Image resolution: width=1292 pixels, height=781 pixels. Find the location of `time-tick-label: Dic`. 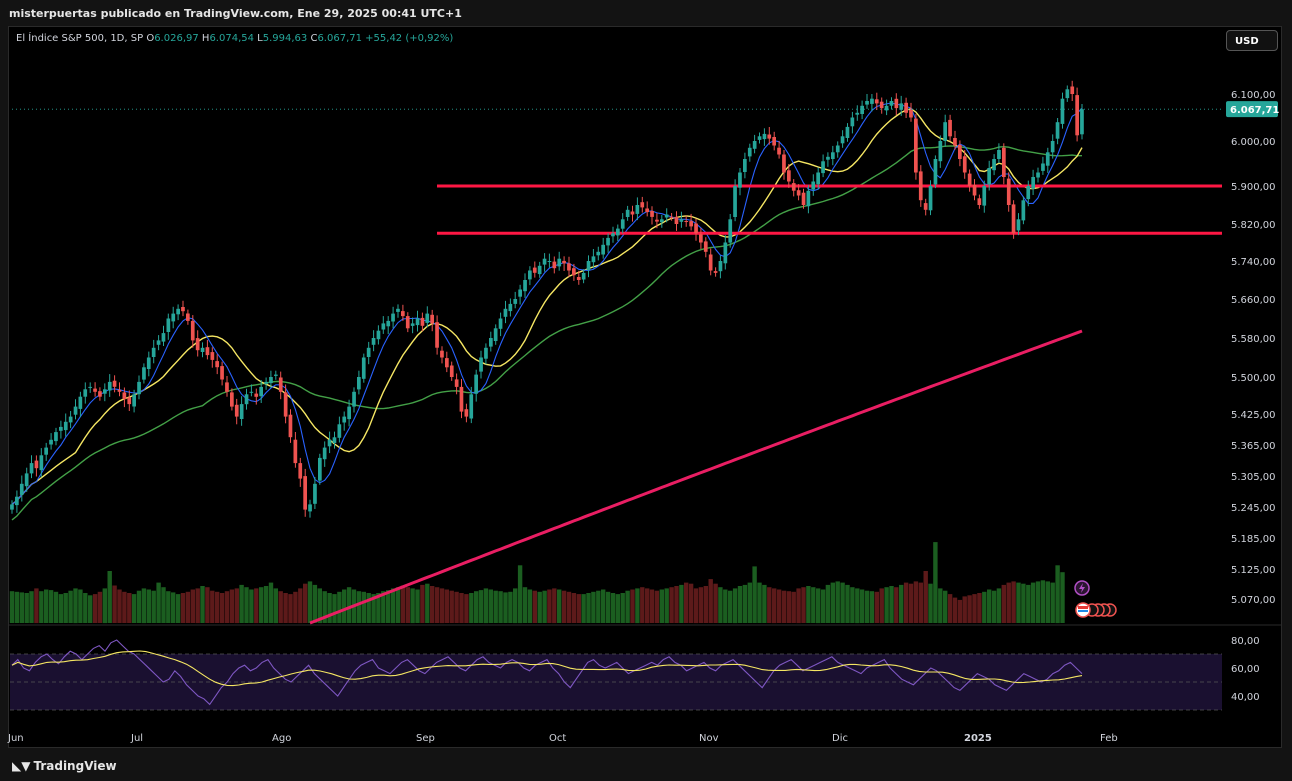

time-tick-label: Dic is located at coordinates (840, 738).